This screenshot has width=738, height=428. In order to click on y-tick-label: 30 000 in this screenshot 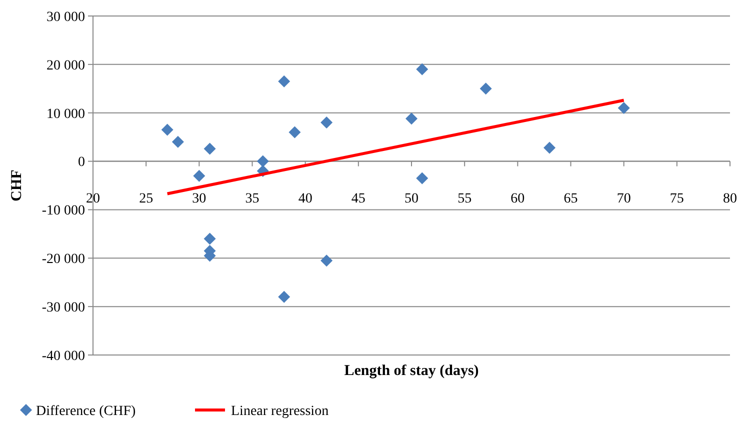, I will do `click(65, 17)`.